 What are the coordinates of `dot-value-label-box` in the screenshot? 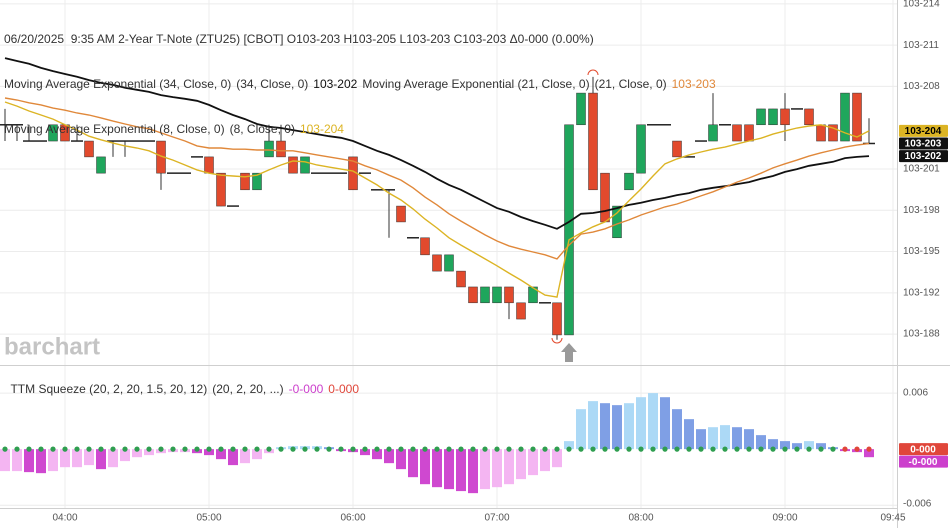 It's located at (923, 449).